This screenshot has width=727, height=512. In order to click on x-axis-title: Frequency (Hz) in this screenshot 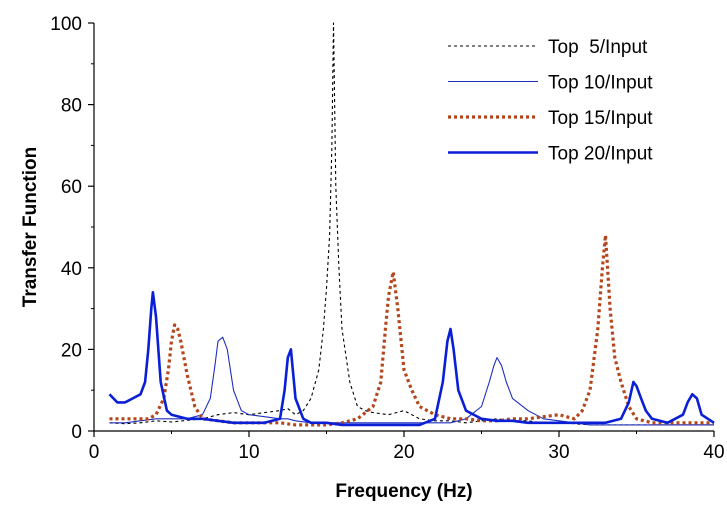, I will do `click(403, 491)`.